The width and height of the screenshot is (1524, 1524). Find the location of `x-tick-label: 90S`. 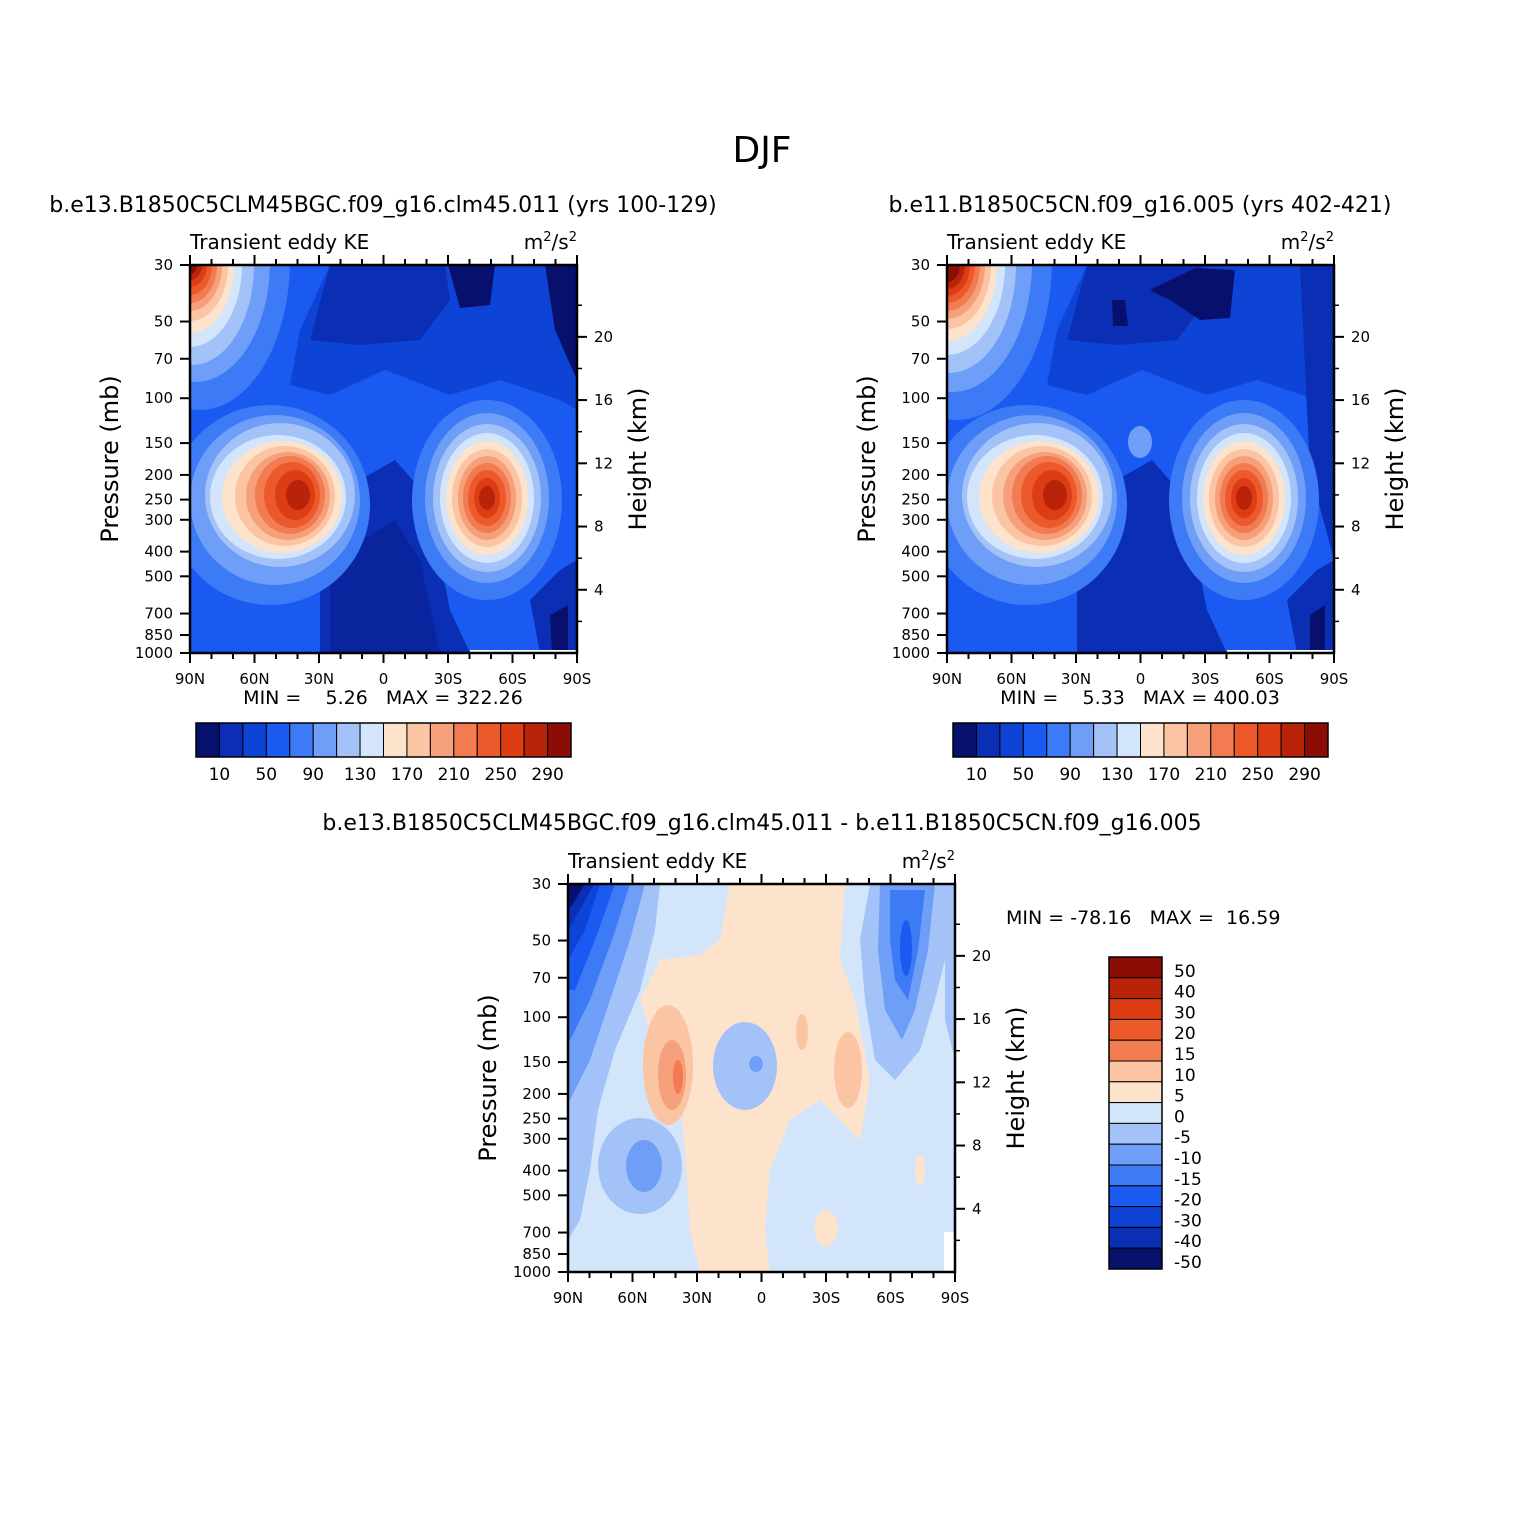

x-tick-label: 90S is located at coordinates (1334, 679).